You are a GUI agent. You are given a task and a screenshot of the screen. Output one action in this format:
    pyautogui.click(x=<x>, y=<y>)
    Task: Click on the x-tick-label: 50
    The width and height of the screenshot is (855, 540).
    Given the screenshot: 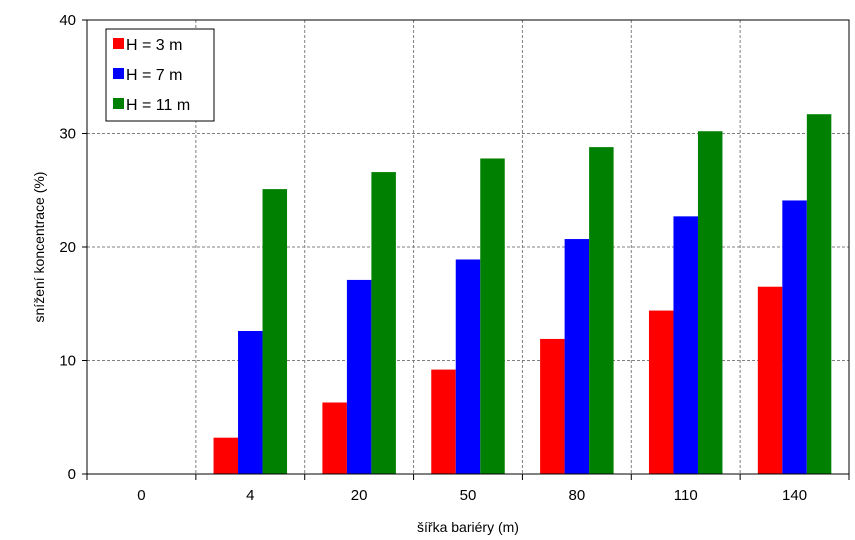 What is the action you would take?
    pyautogui.click(x=468, y=495)
    